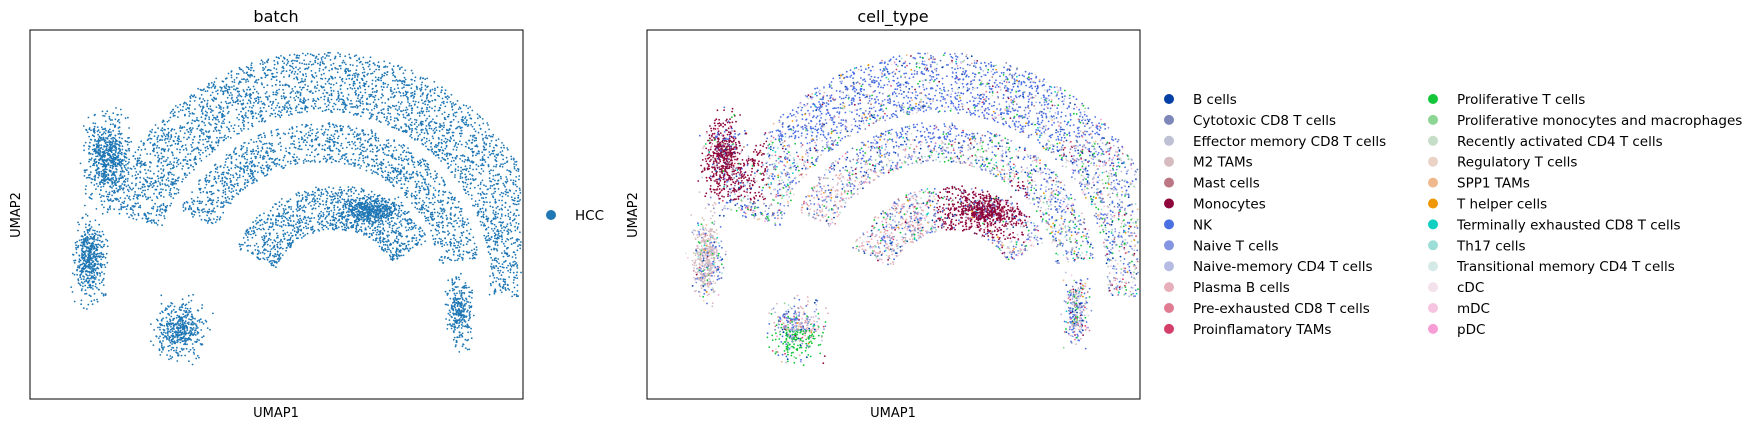  I want to click on legend-label-5: Monocytes, so click(1229, 205).